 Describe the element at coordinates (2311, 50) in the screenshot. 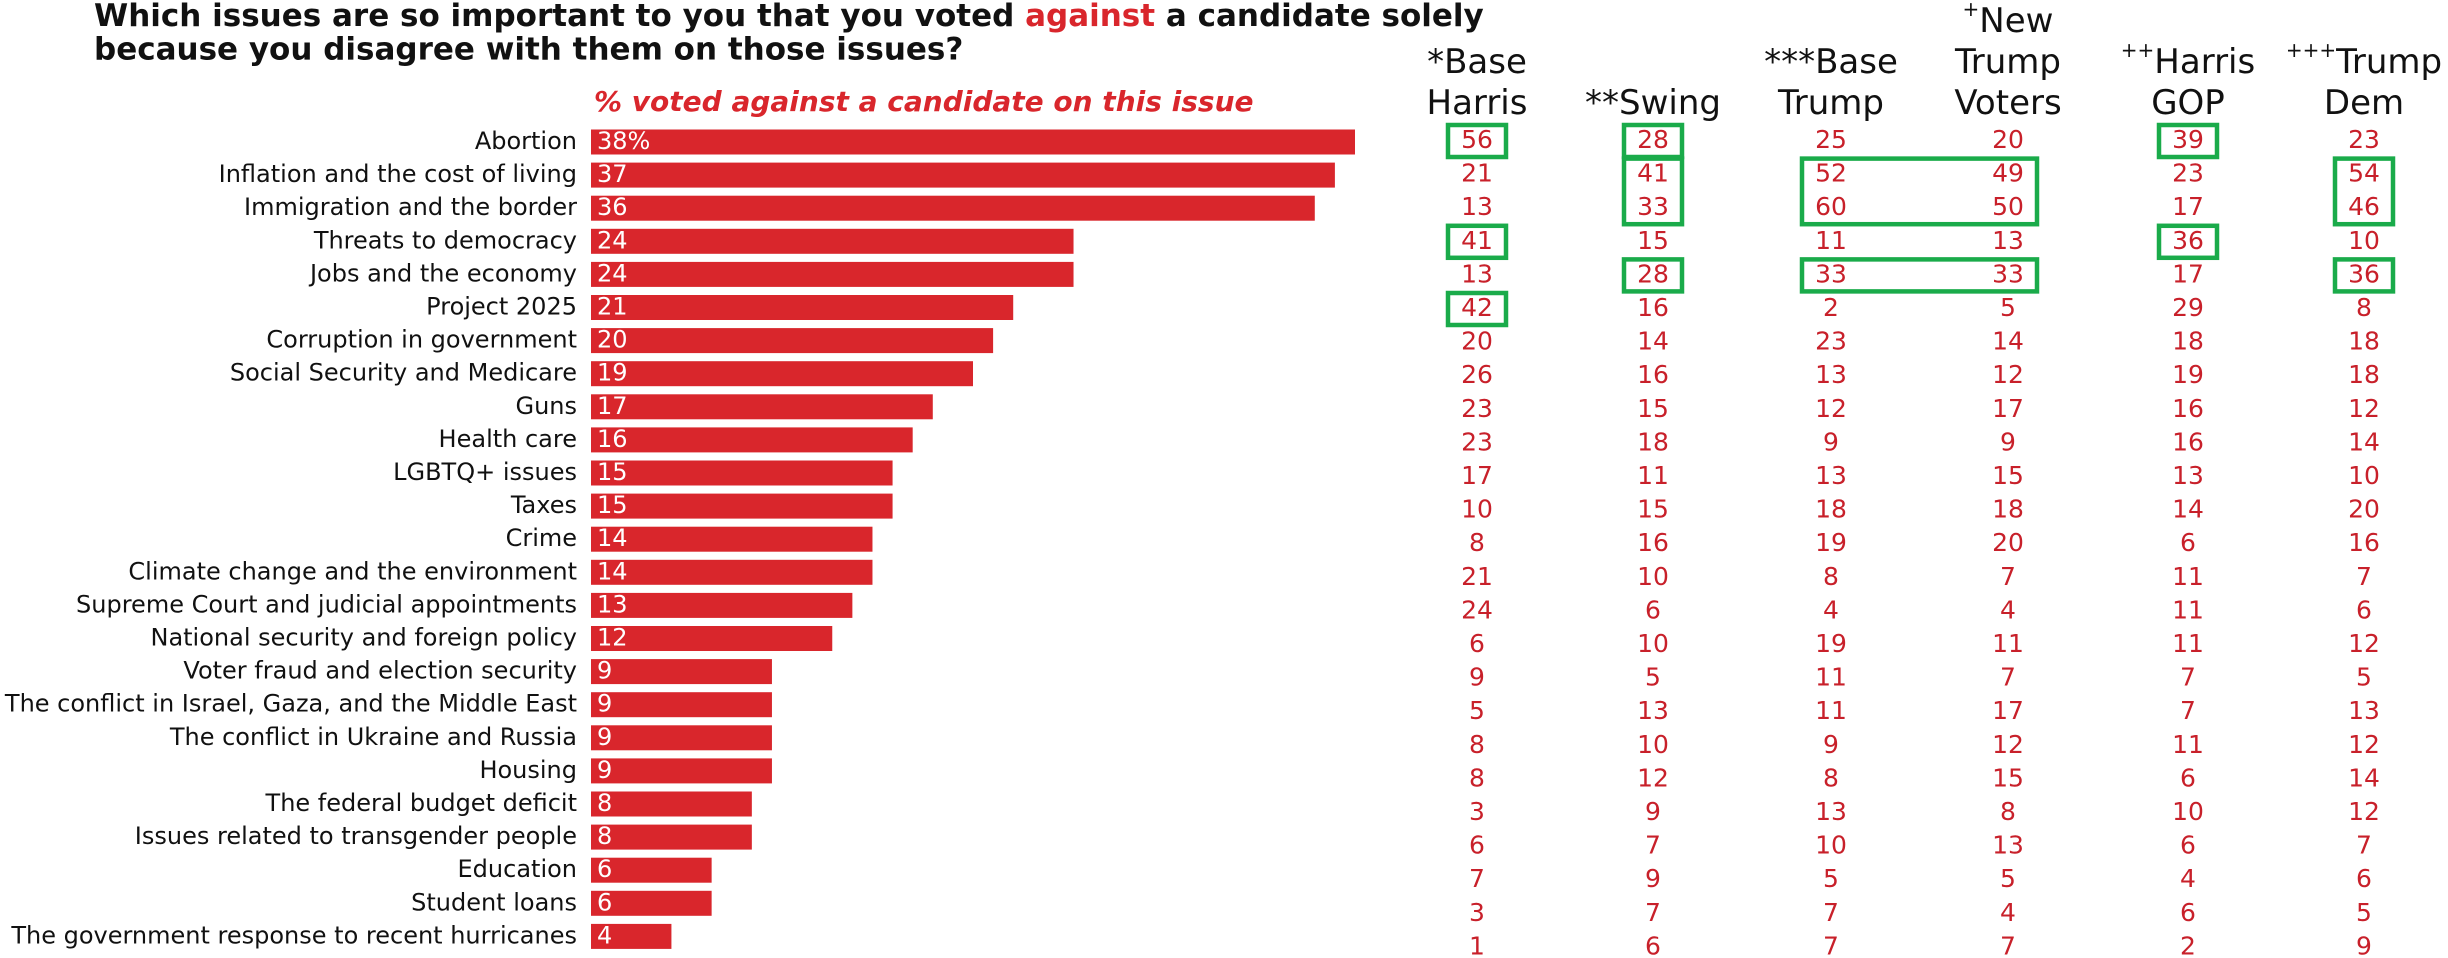

I see `column-header-mark: +++` at that location.